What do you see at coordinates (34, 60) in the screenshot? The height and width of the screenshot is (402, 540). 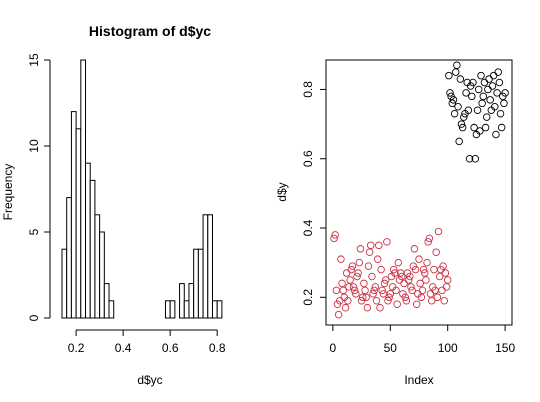 I see `histogram-y-tick-label: 15` at bounding box center [34, 60].